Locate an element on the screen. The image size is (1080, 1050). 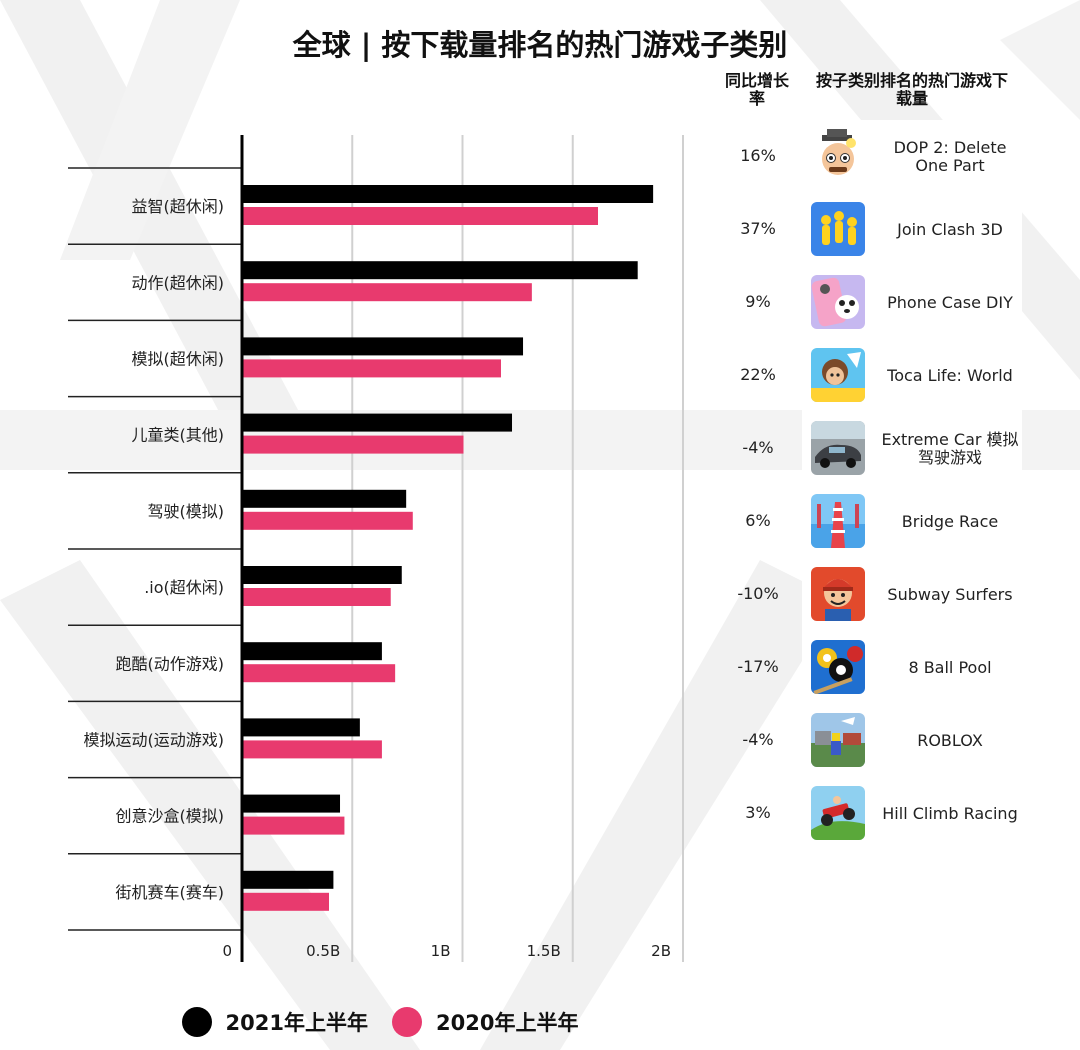
top-game-row: 37% Join Clash 3D is located at coordinates (875, 229).